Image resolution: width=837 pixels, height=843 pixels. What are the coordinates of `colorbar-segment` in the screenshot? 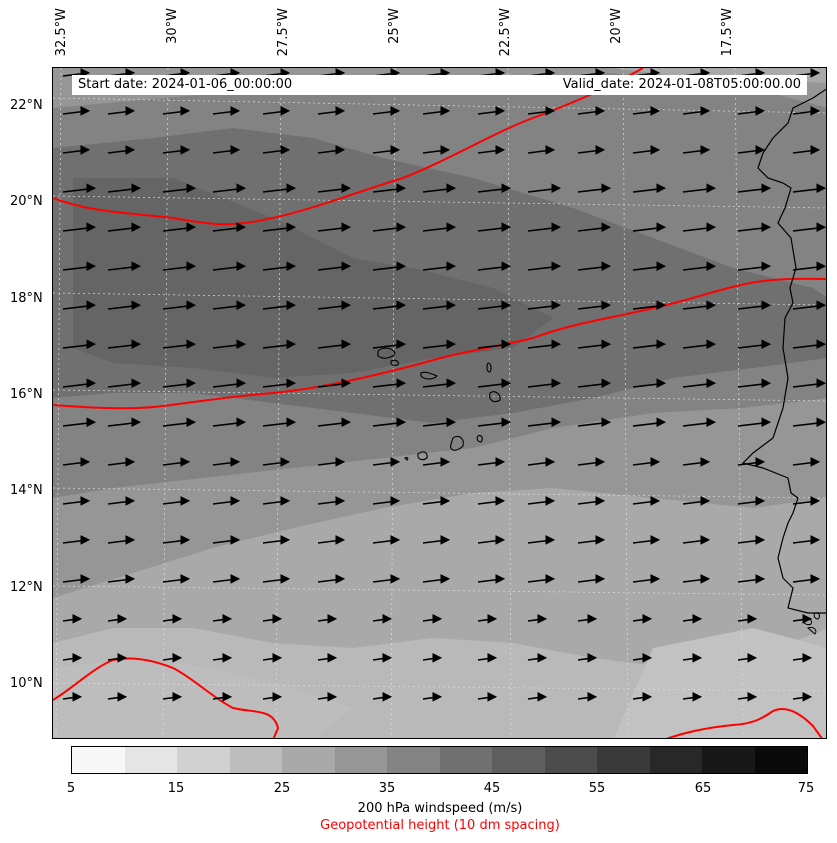 It's located at (570, 760).